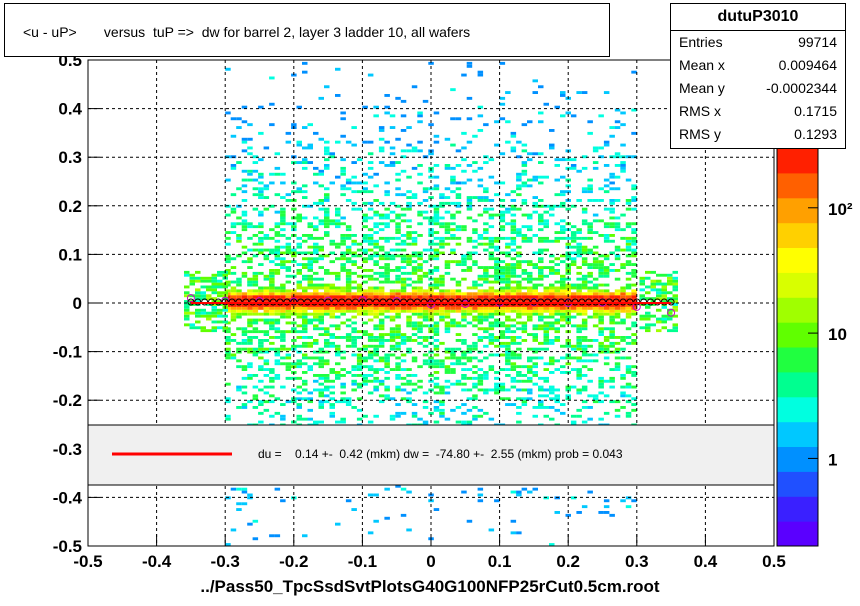 The height and width of the screenshot is (606, 860). I want to click on stats-label: Mean x, so click(702, 65).